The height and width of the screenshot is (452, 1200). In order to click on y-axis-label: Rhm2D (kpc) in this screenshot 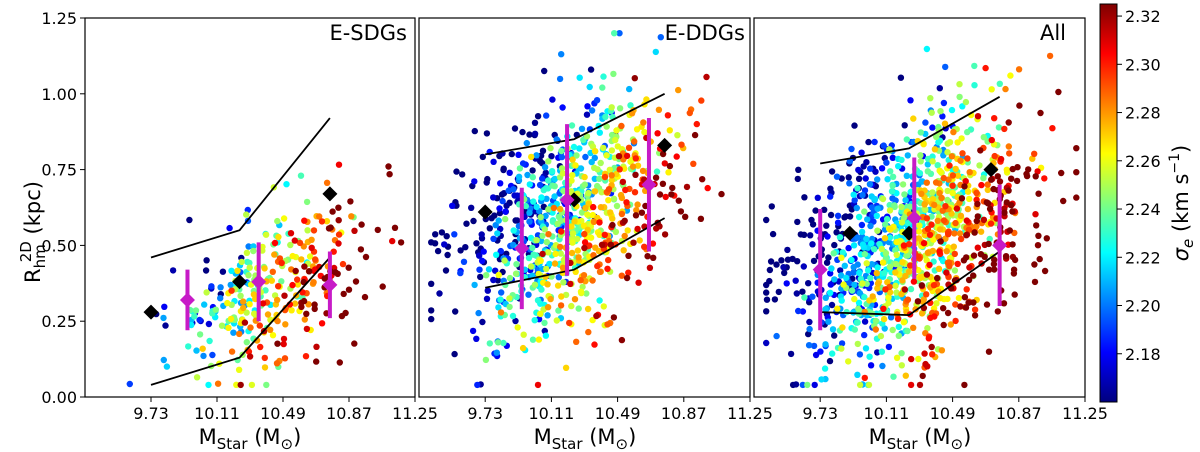, I will do `click(33, 232)`.